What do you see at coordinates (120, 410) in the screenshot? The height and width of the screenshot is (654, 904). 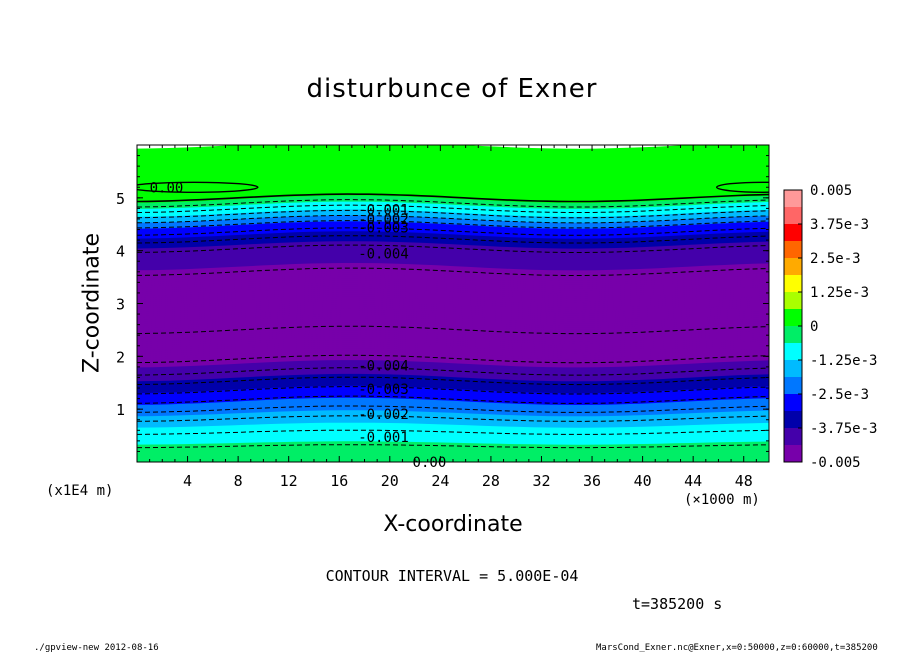 I see `y-tick-label: 1` at bounding box center [120, 410].